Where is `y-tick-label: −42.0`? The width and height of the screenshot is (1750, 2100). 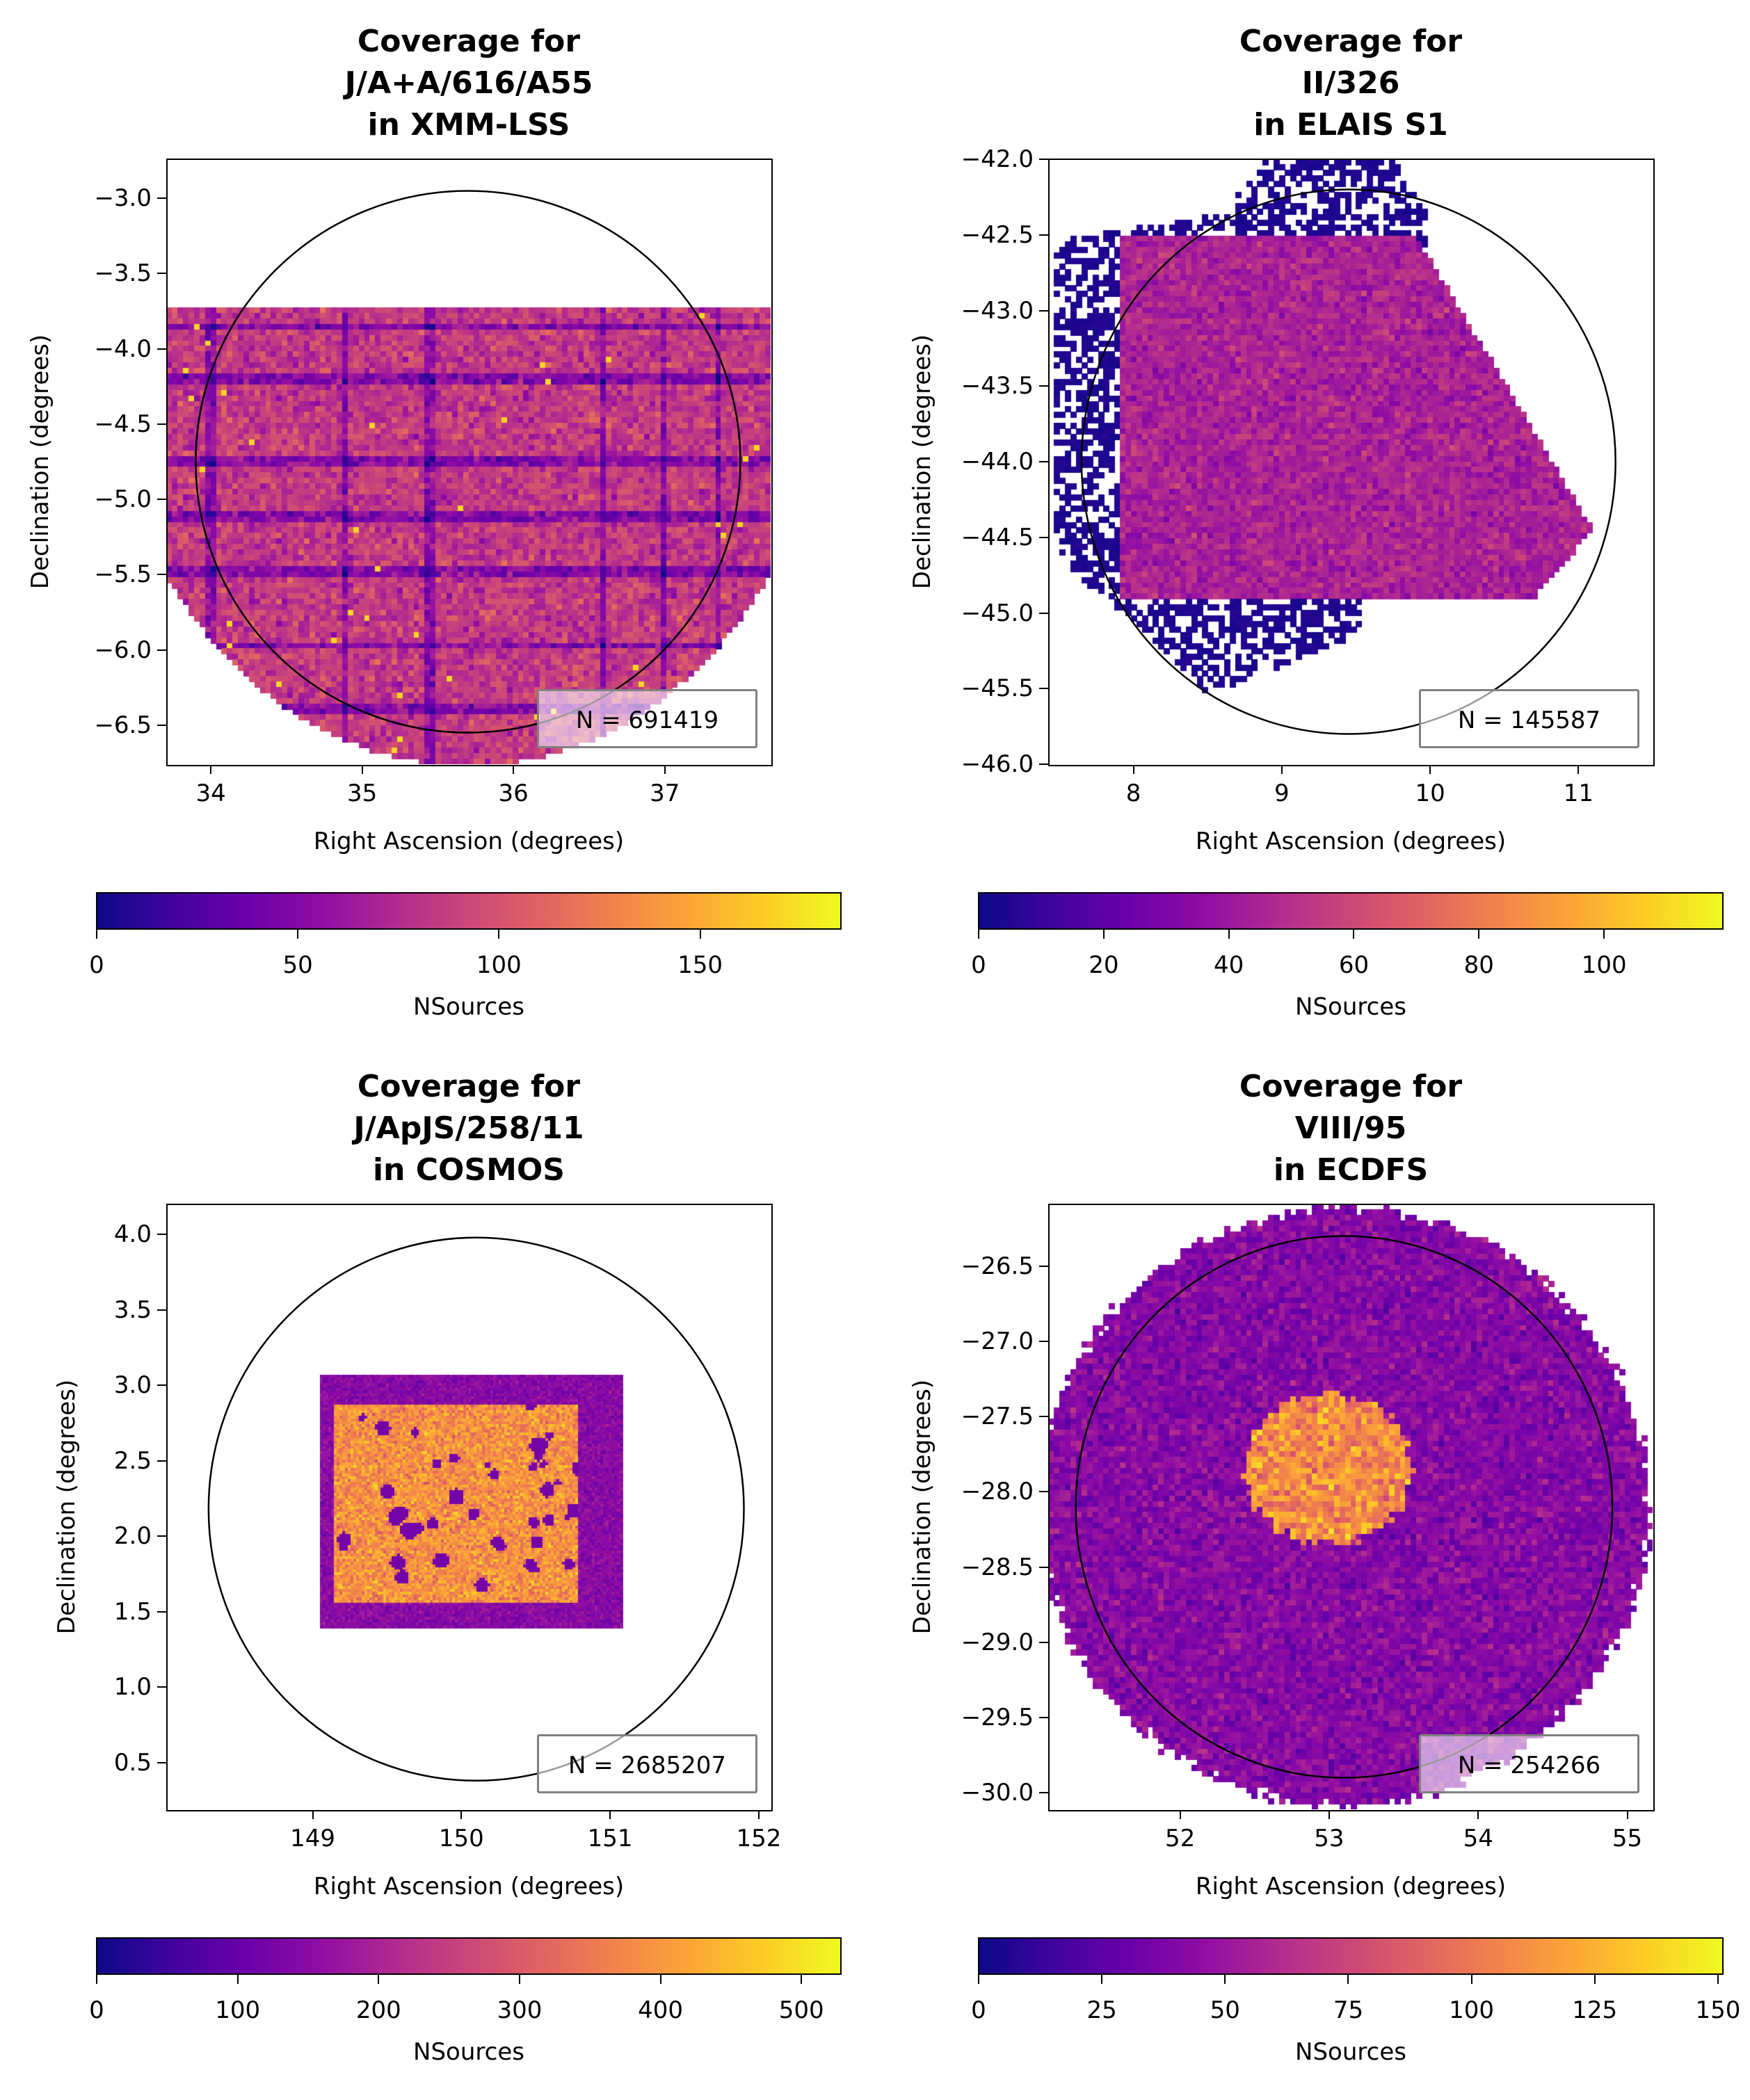
y-tick-label: −42.0 is located at coordinates (997, 159).